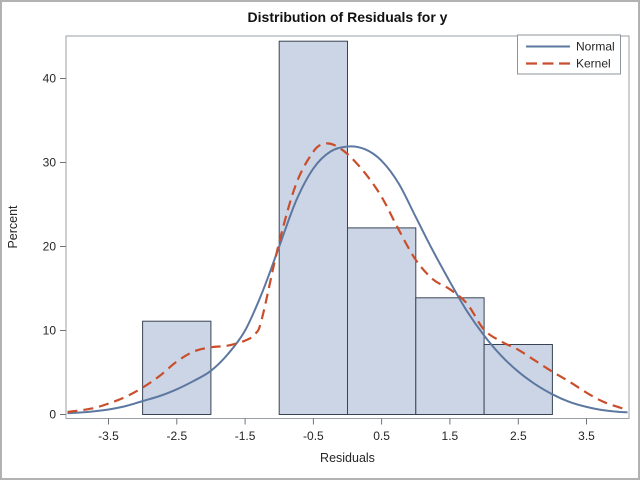 This screenshot has height=480, width=640. What do you see at coordinates (176, 436) in the screenshot?
I see `x-tick-label: -2.5` at bounding box center [176, 436].